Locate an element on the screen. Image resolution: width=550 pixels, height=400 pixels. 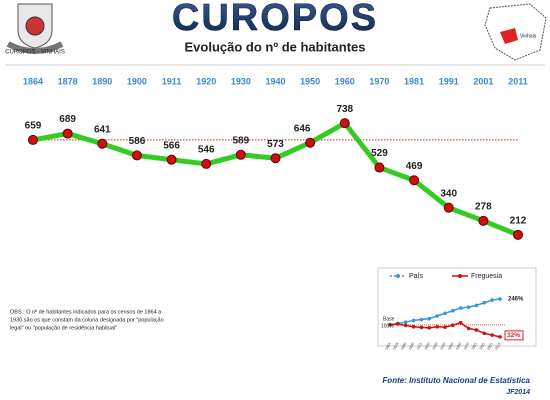
inset-x-tick-label: 1960 is located at coordinates (458, 346).